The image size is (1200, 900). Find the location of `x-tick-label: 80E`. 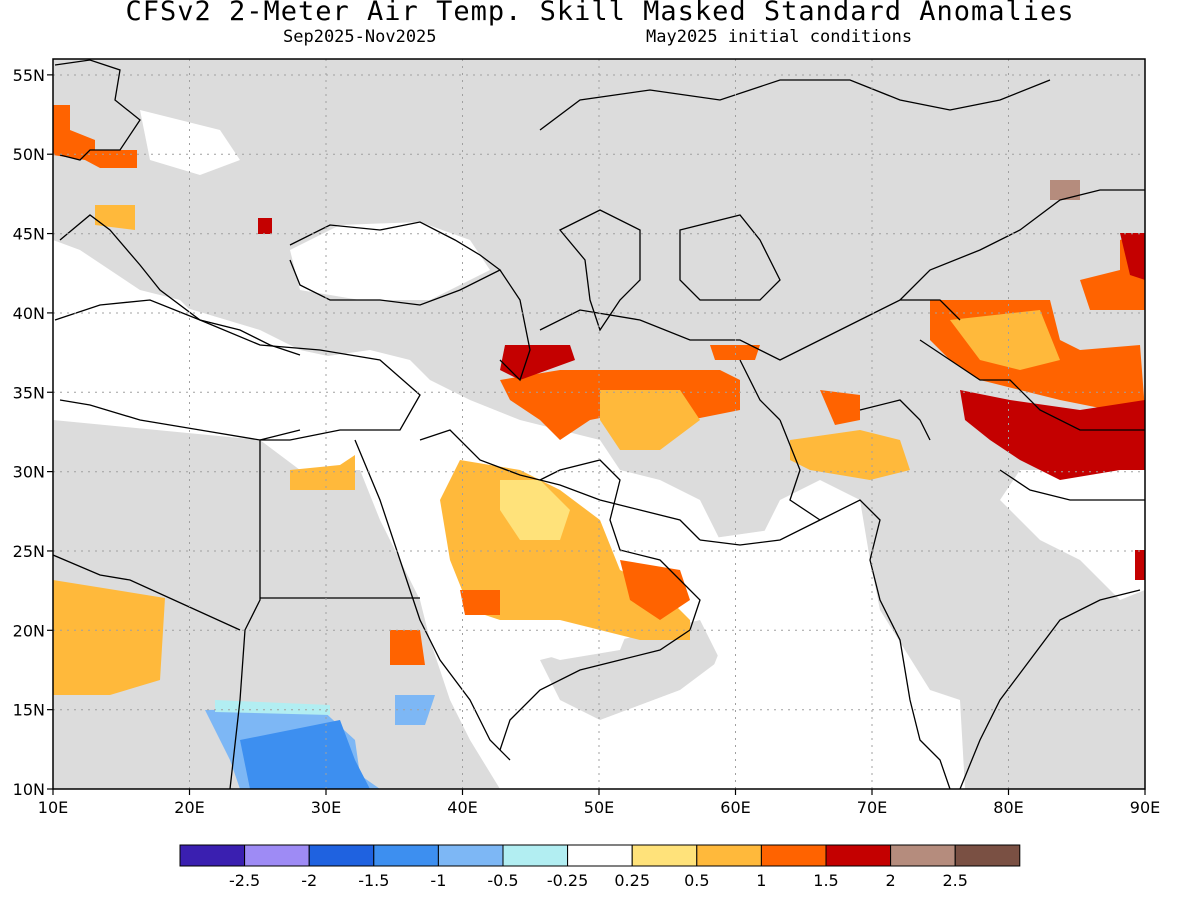

x-tick-label: 80E is located at coordinates (1008, 807).